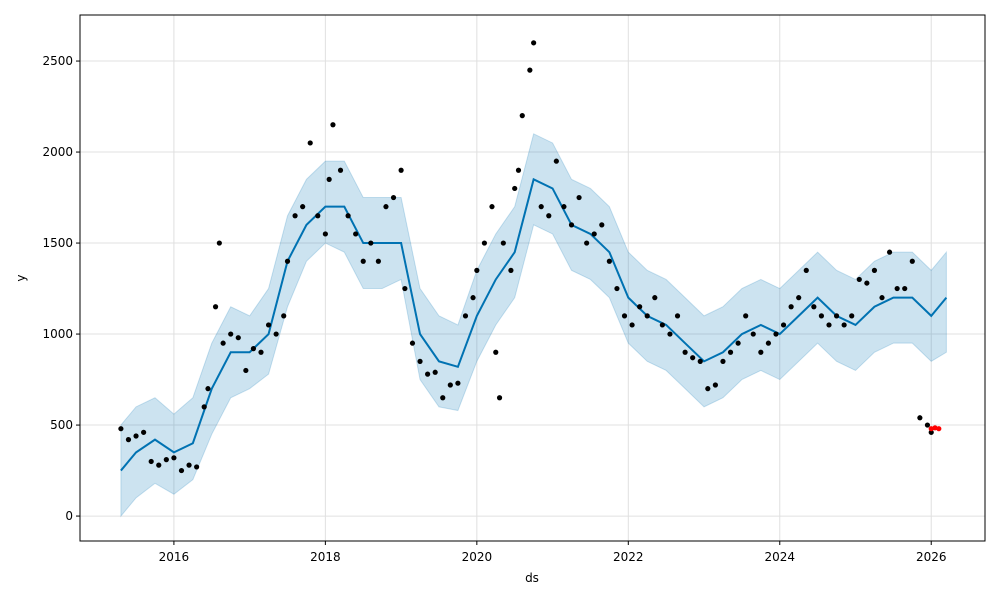 This screenshot has height=600, width=1000. What do you see at coordinates (325, 557) in the screenshot?
I see `x-tick-label: 2018` at bounding box center [325, 557].